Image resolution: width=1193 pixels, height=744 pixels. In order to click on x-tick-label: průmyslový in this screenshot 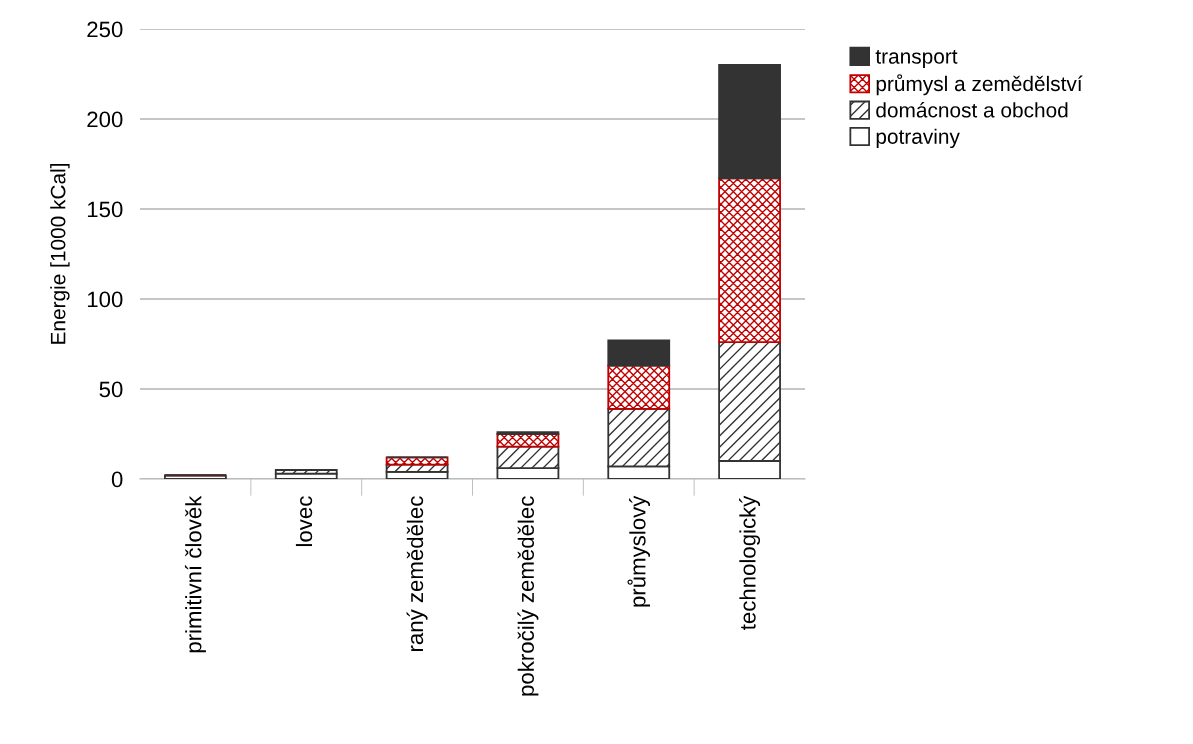, I will do `click(639, 551)`.